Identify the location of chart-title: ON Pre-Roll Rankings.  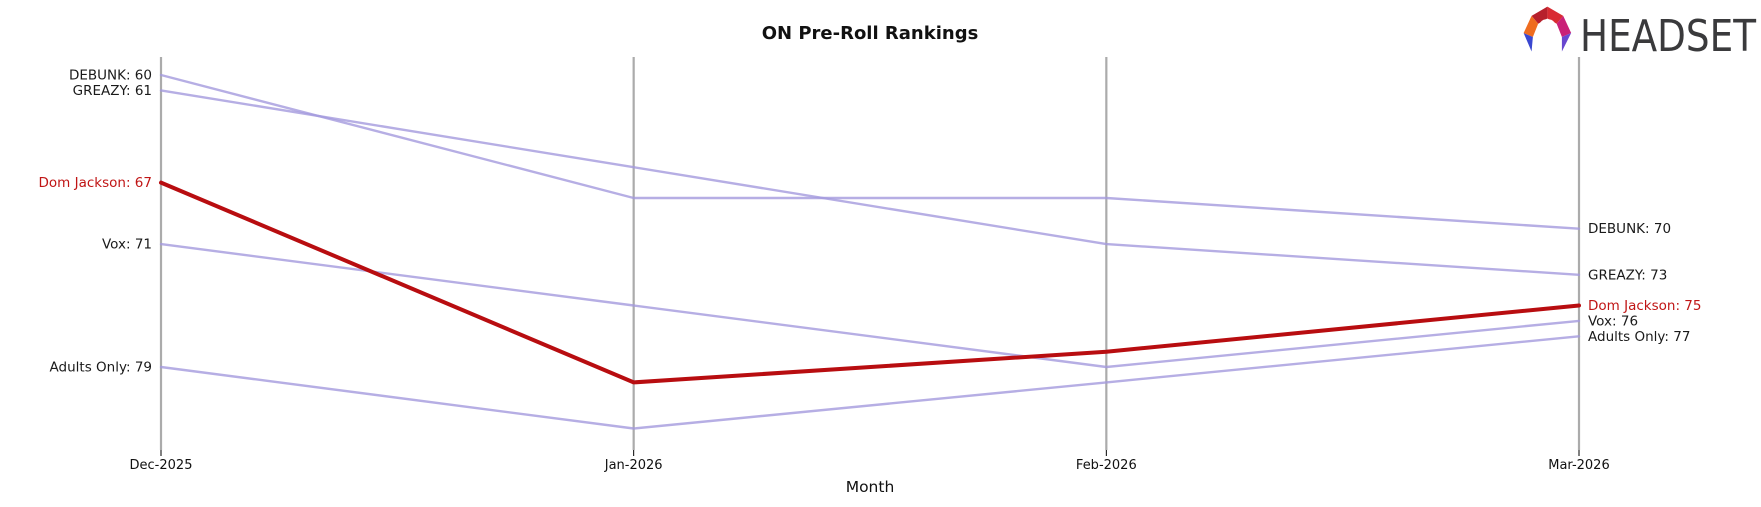
(870, 33).